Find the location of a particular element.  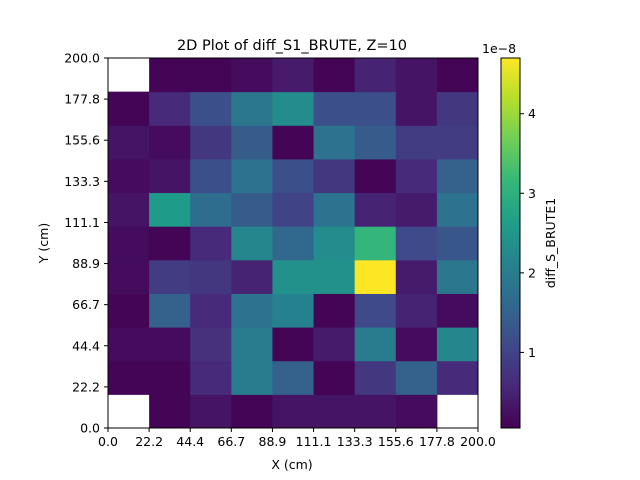

x-tick-label: 88.9 is located at coordinates (273, 441).